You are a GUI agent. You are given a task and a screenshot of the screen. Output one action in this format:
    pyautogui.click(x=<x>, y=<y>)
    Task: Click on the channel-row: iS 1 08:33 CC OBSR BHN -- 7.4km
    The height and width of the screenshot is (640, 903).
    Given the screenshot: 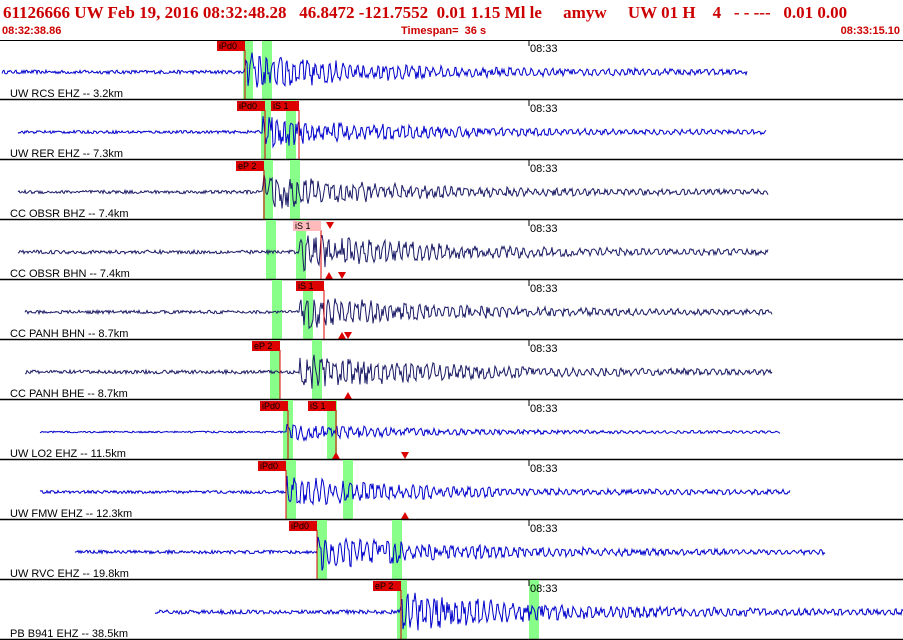 What is the action you would take?
    pyautogui.click(x=451, y=250)
    